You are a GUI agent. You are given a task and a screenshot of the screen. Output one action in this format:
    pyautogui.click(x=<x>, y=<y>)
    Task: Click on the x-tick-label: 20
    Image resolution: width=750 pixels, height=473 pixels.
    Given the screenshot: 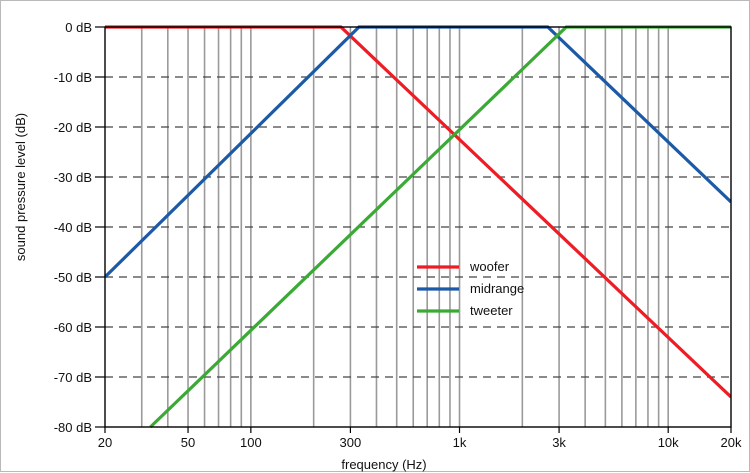 What is the action you would take?
    pyautogui.click(x=105, y=442)
    